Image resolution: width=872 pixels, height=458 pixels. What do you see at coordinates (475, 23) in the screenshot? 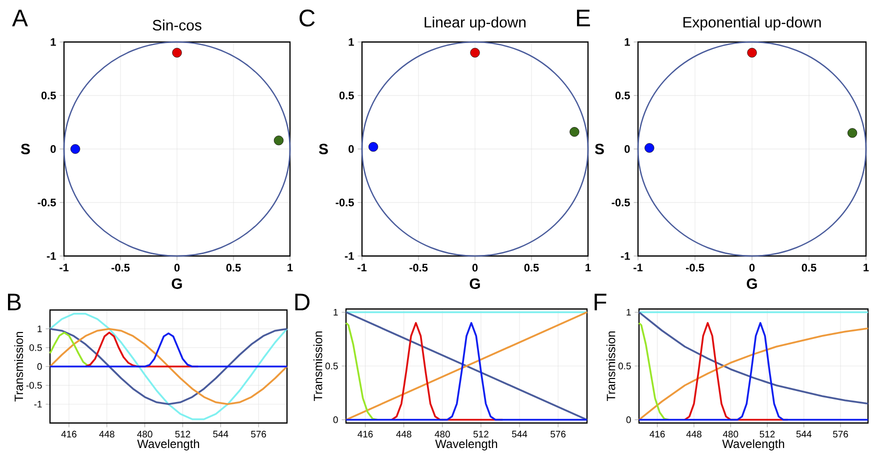
I see `chart-title: Linear up-down` at bounding box center [475, 23].